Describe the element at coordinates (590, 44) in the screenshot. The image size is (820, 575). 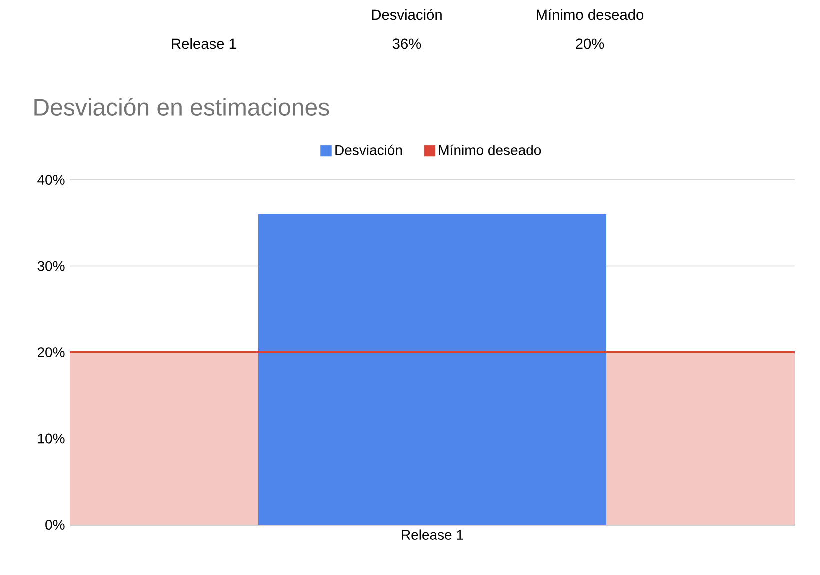
I see `text: 20%` at that location.